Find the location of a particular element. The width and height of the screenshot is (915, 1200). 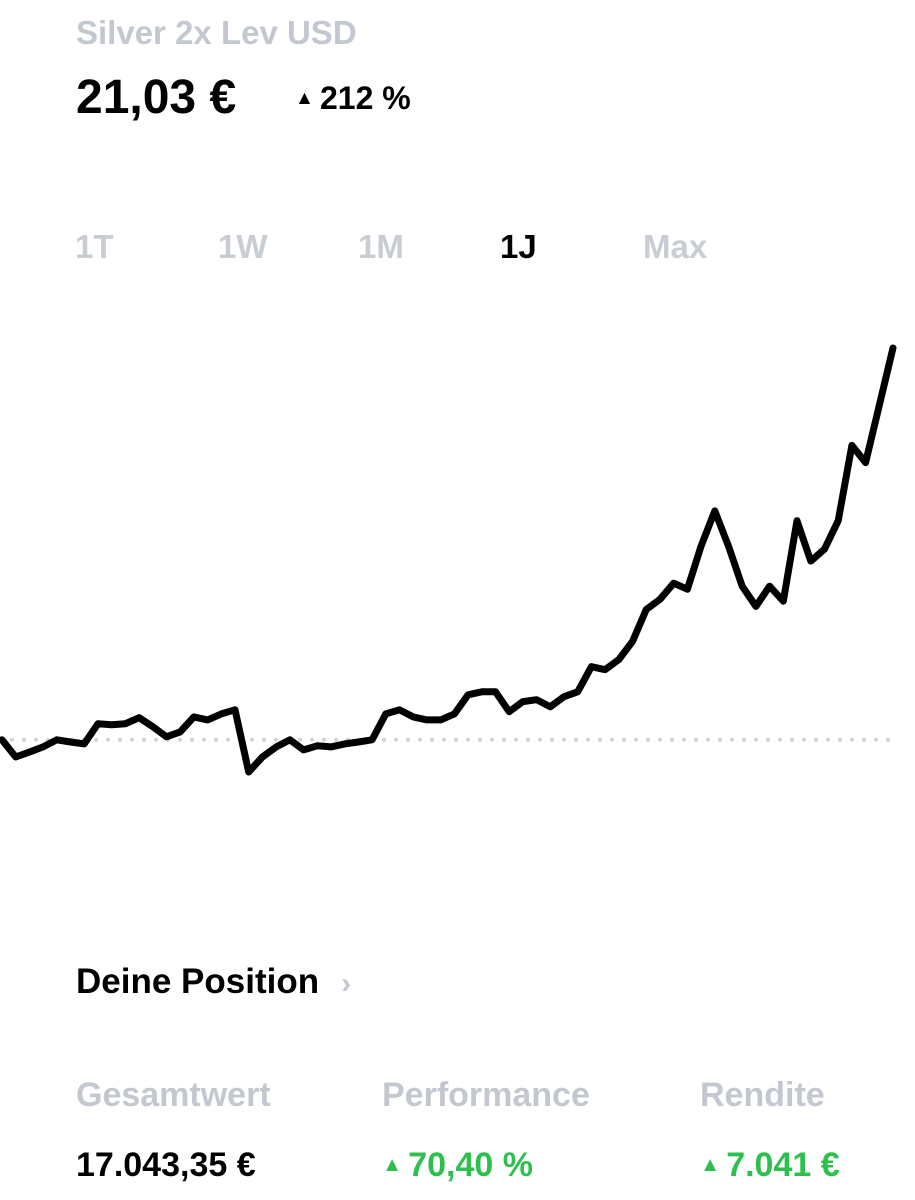

range-tab: Max is located at coordinates (675, 246).